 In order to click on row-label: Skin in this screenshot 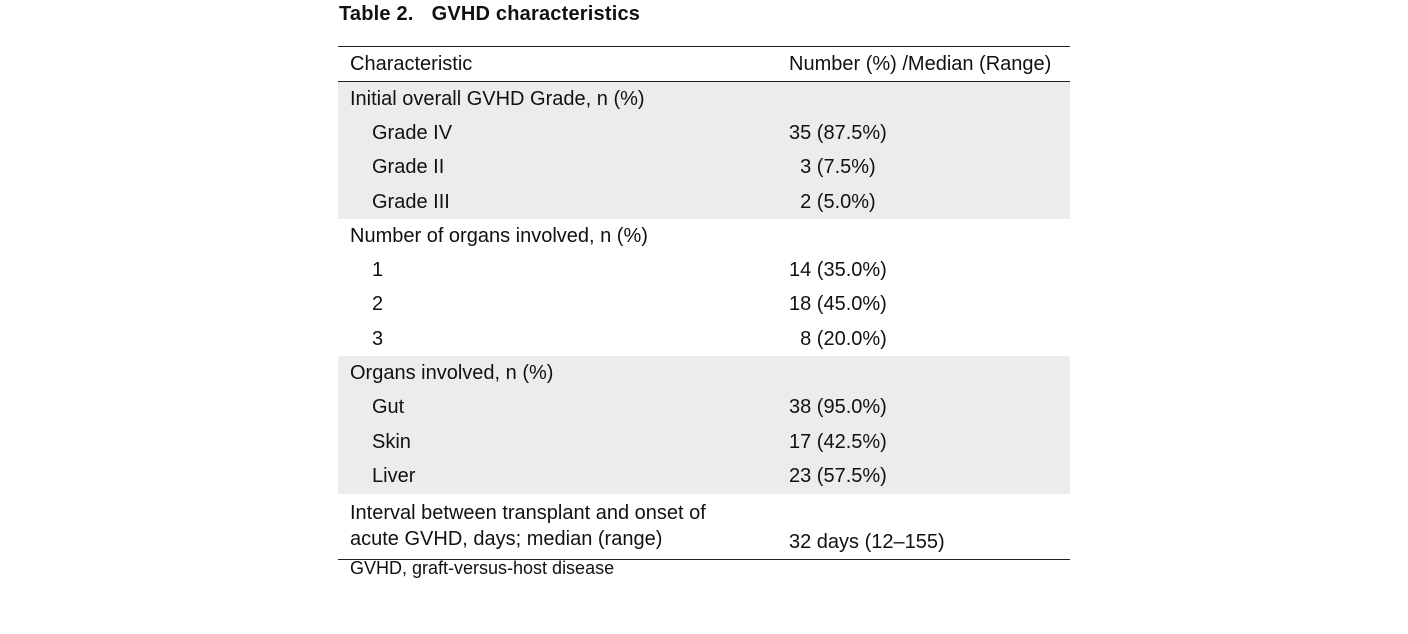, I will do `click(563, 442)`.